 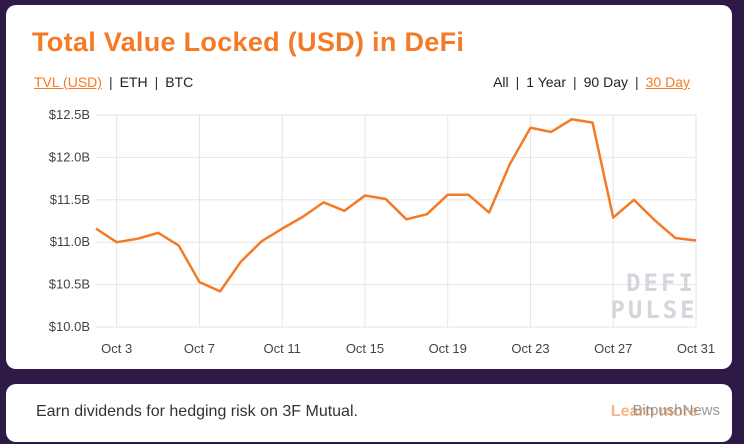 What do you see at coordinates (605, 82) in the screenshot?
I see `range-option-90-day: 90 Day` at bounding box center [605, 82].